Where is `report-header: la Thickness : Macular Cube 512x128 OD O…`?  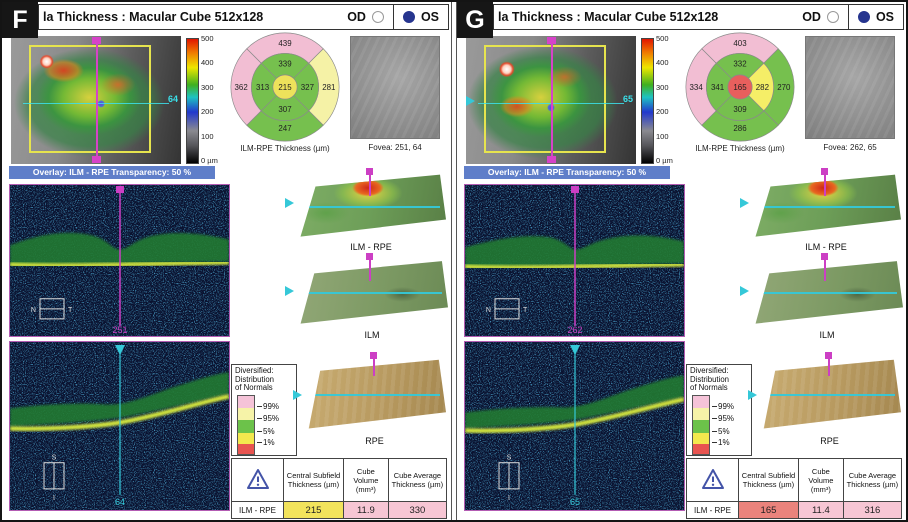 report-header: la Thickness : Macular Cube 512x128 OD O… is located at coordinates (243, 17).